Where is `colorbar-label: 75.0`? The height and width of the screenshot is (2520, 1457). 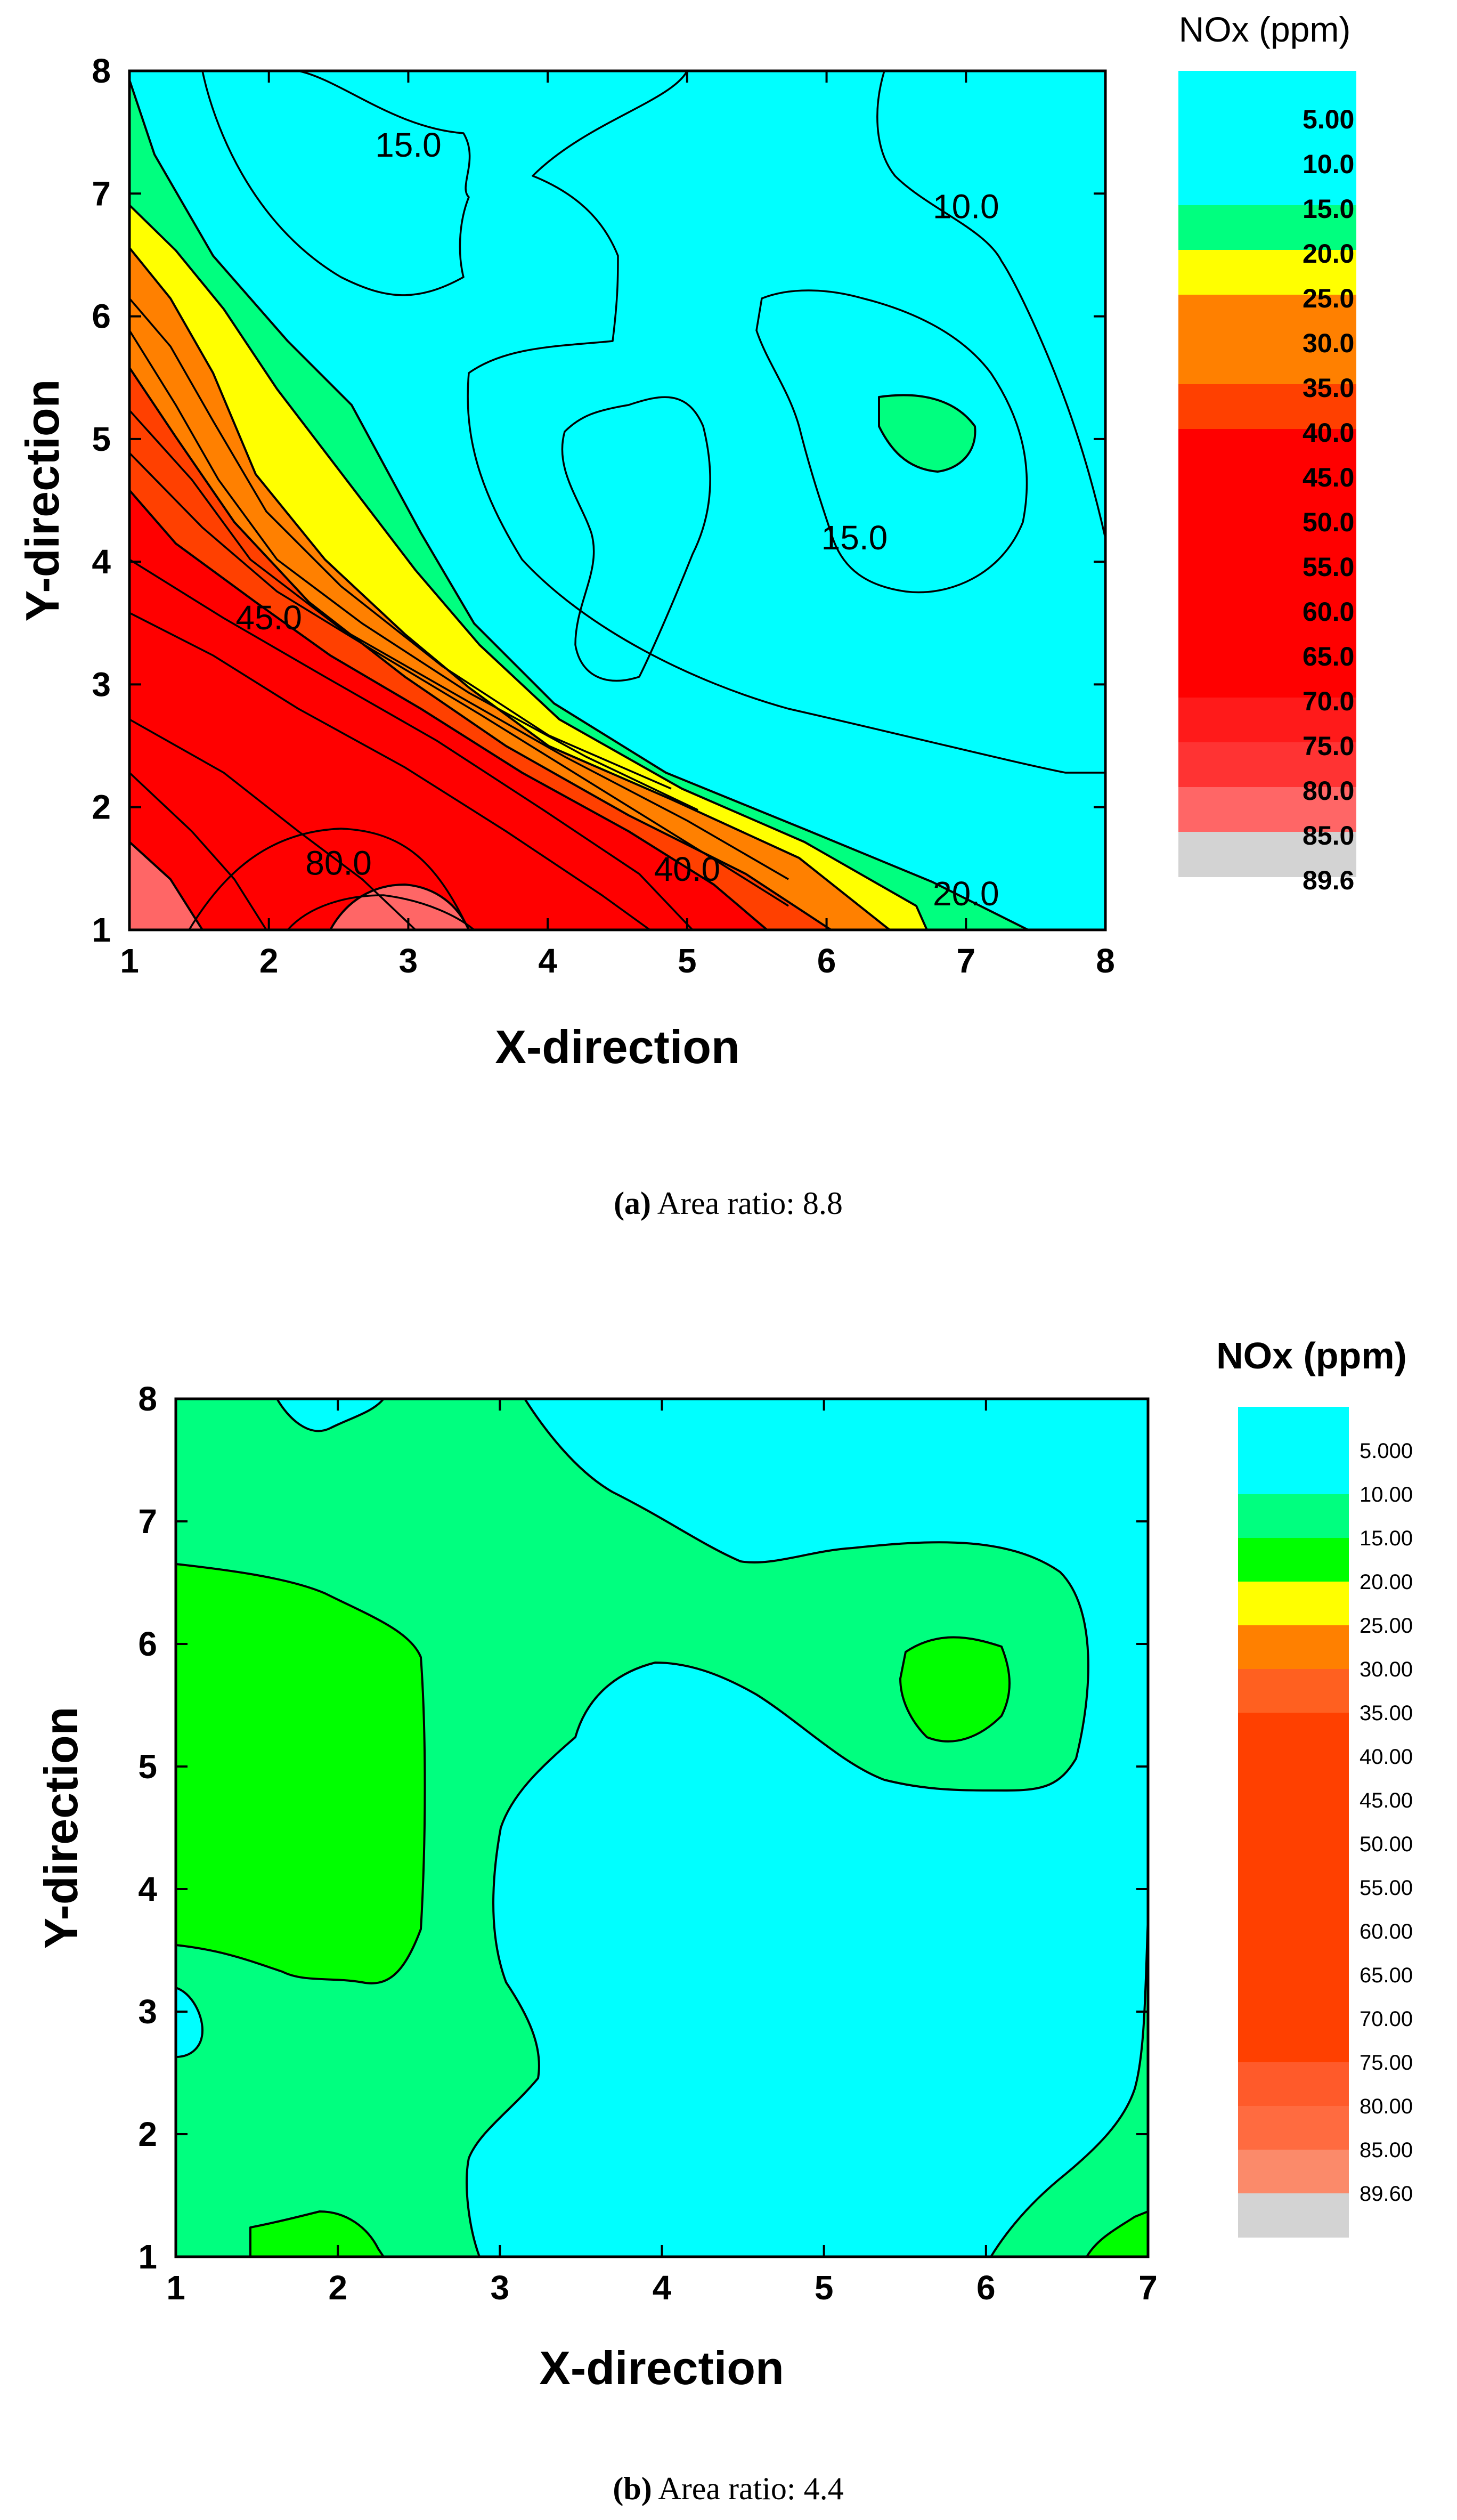
colorbar-label: 75.0 is located at coordinates (1328, 746).